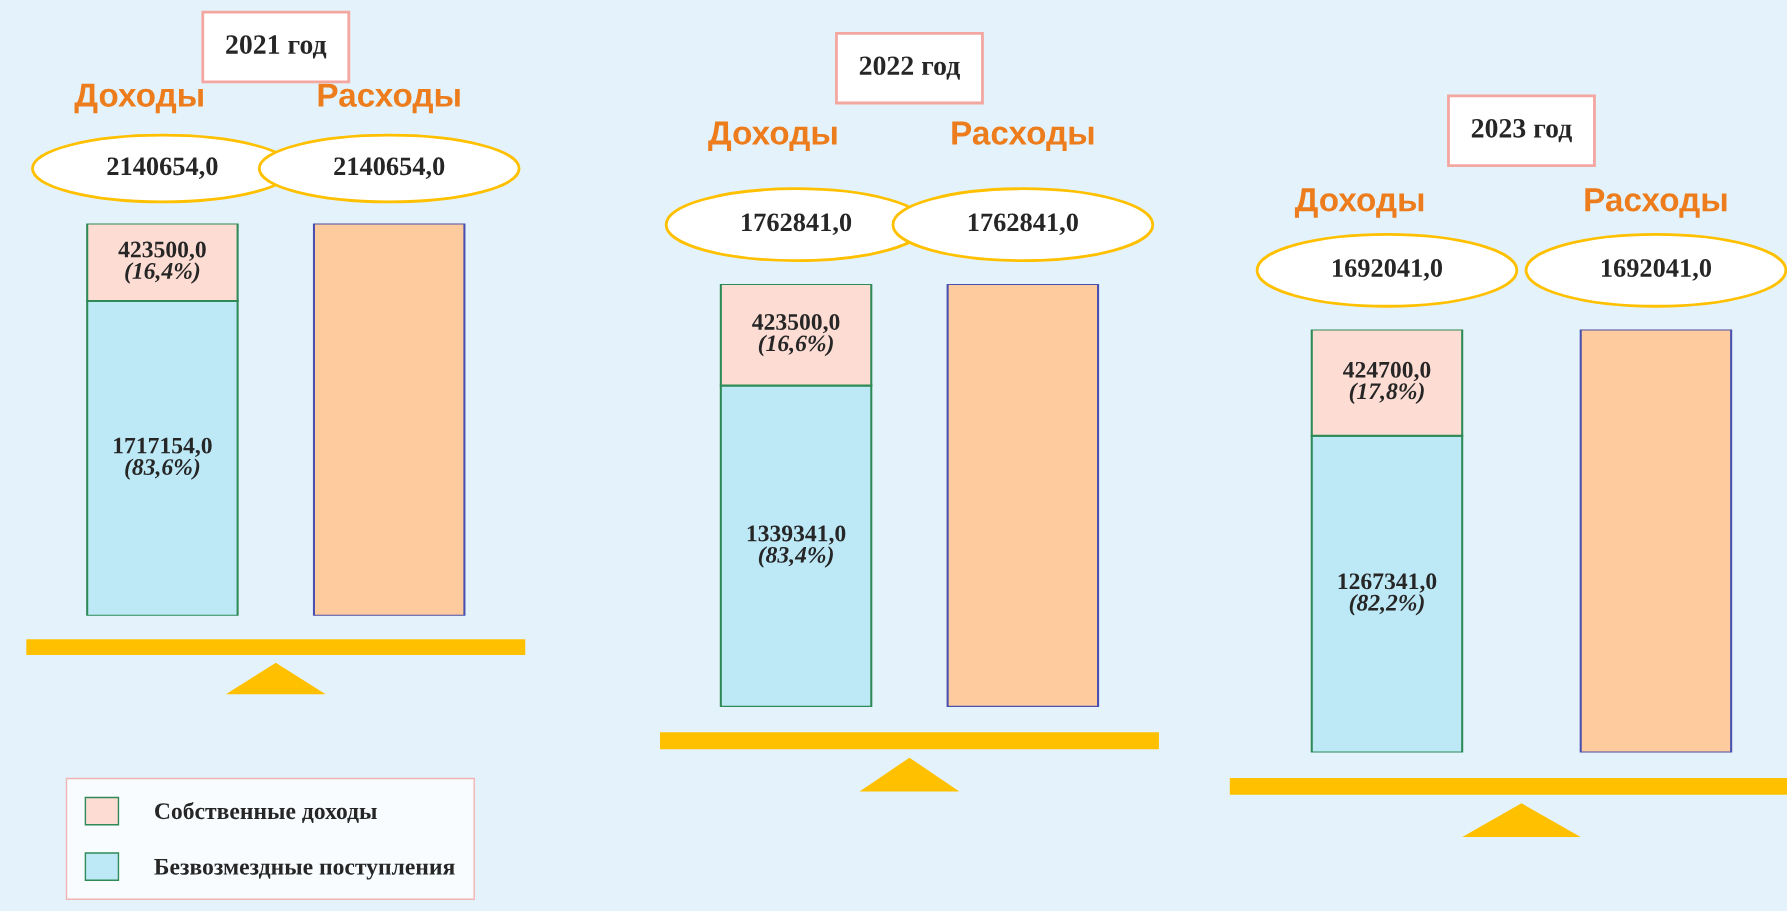 The height and width of the screenshot is (911, 1787). Describe the element at coordinates (909, 68) in the screenshot. I see `chart-title: 2022 год` at that location.